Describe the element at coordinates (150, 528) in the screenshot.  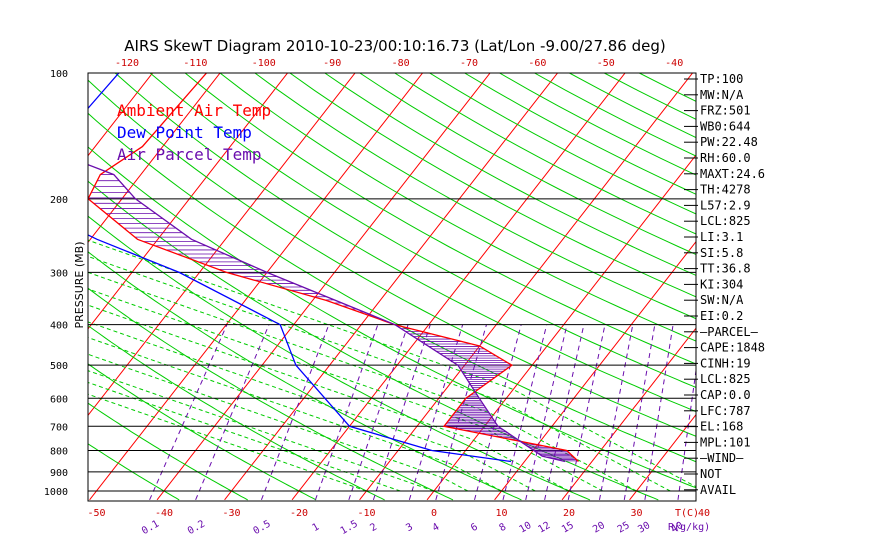
I see `mixing-ratio-label: 0.1` at that location.